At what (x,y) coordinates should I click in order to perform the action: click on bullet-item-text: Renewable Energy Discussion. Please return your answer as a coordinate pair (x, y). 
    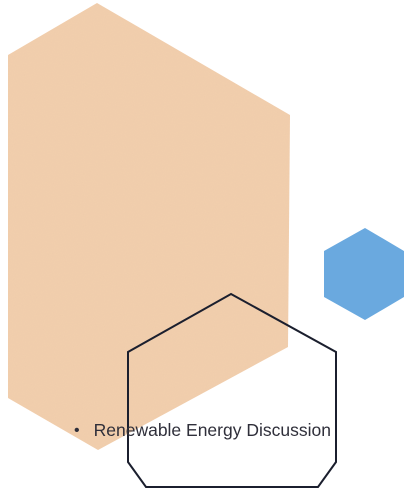
    Looking at the image, I should click on (212, 430).